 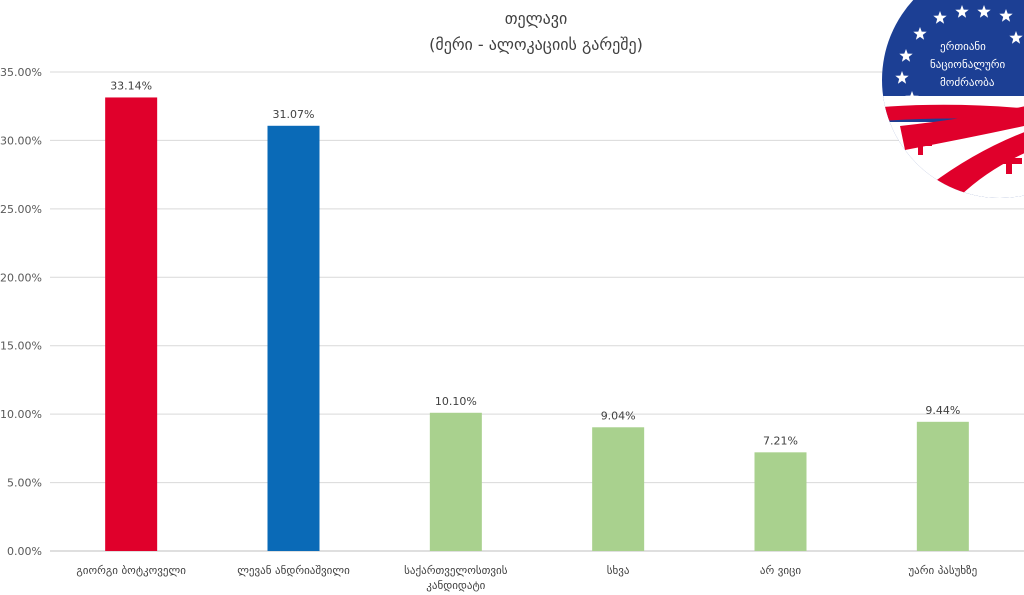 What do you see at coordinates (780, 440) in the screenshot?
I see `data-label: 7.21%` at bounding box center [780, 440].